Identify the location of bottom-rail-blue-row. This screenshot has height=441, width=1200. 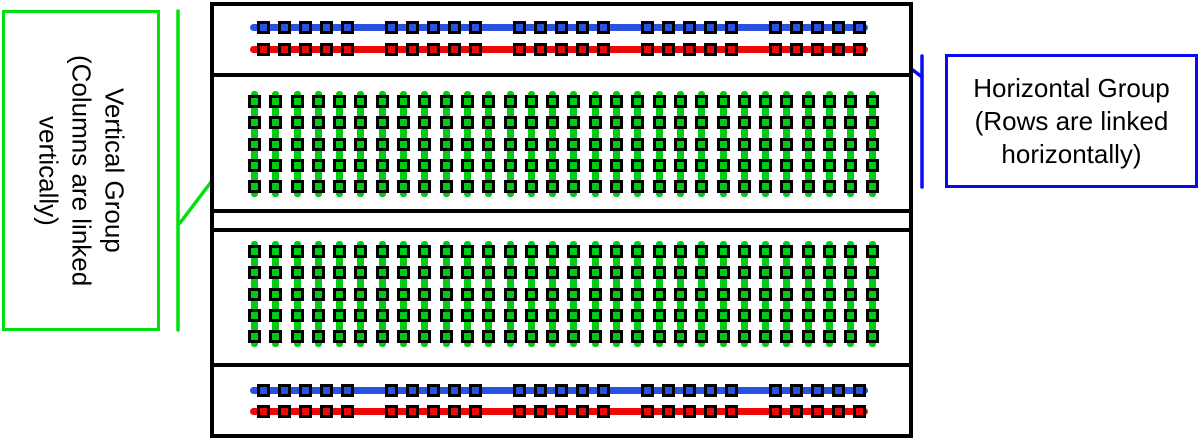
(559, 390).